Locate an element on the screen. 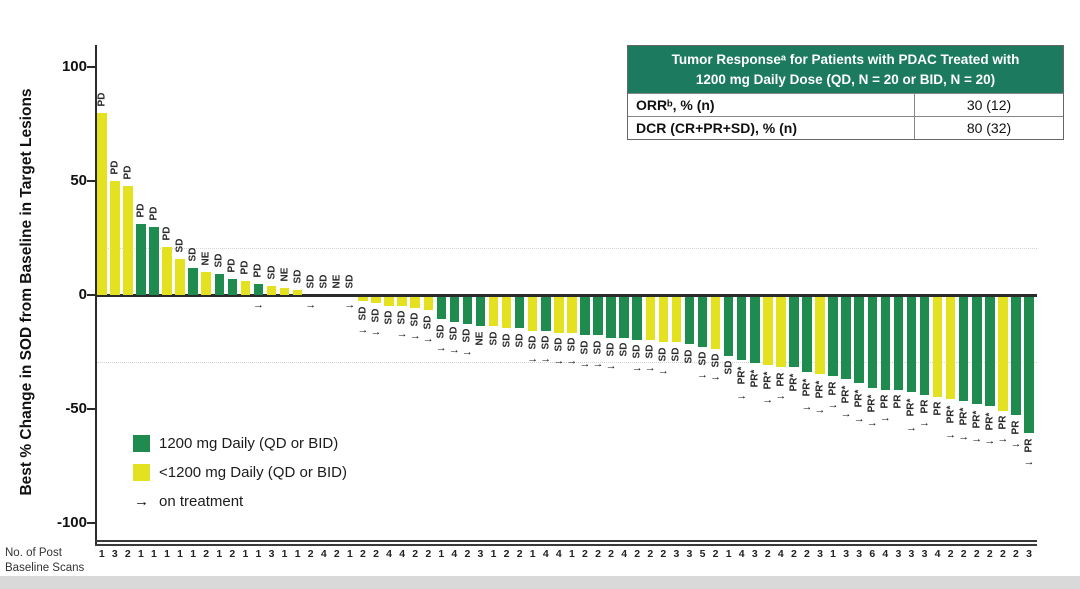 The width and height of the screenshot is (1080, 589). x-axis-label-line1: No. of Post is located at coordinates (33, 553).